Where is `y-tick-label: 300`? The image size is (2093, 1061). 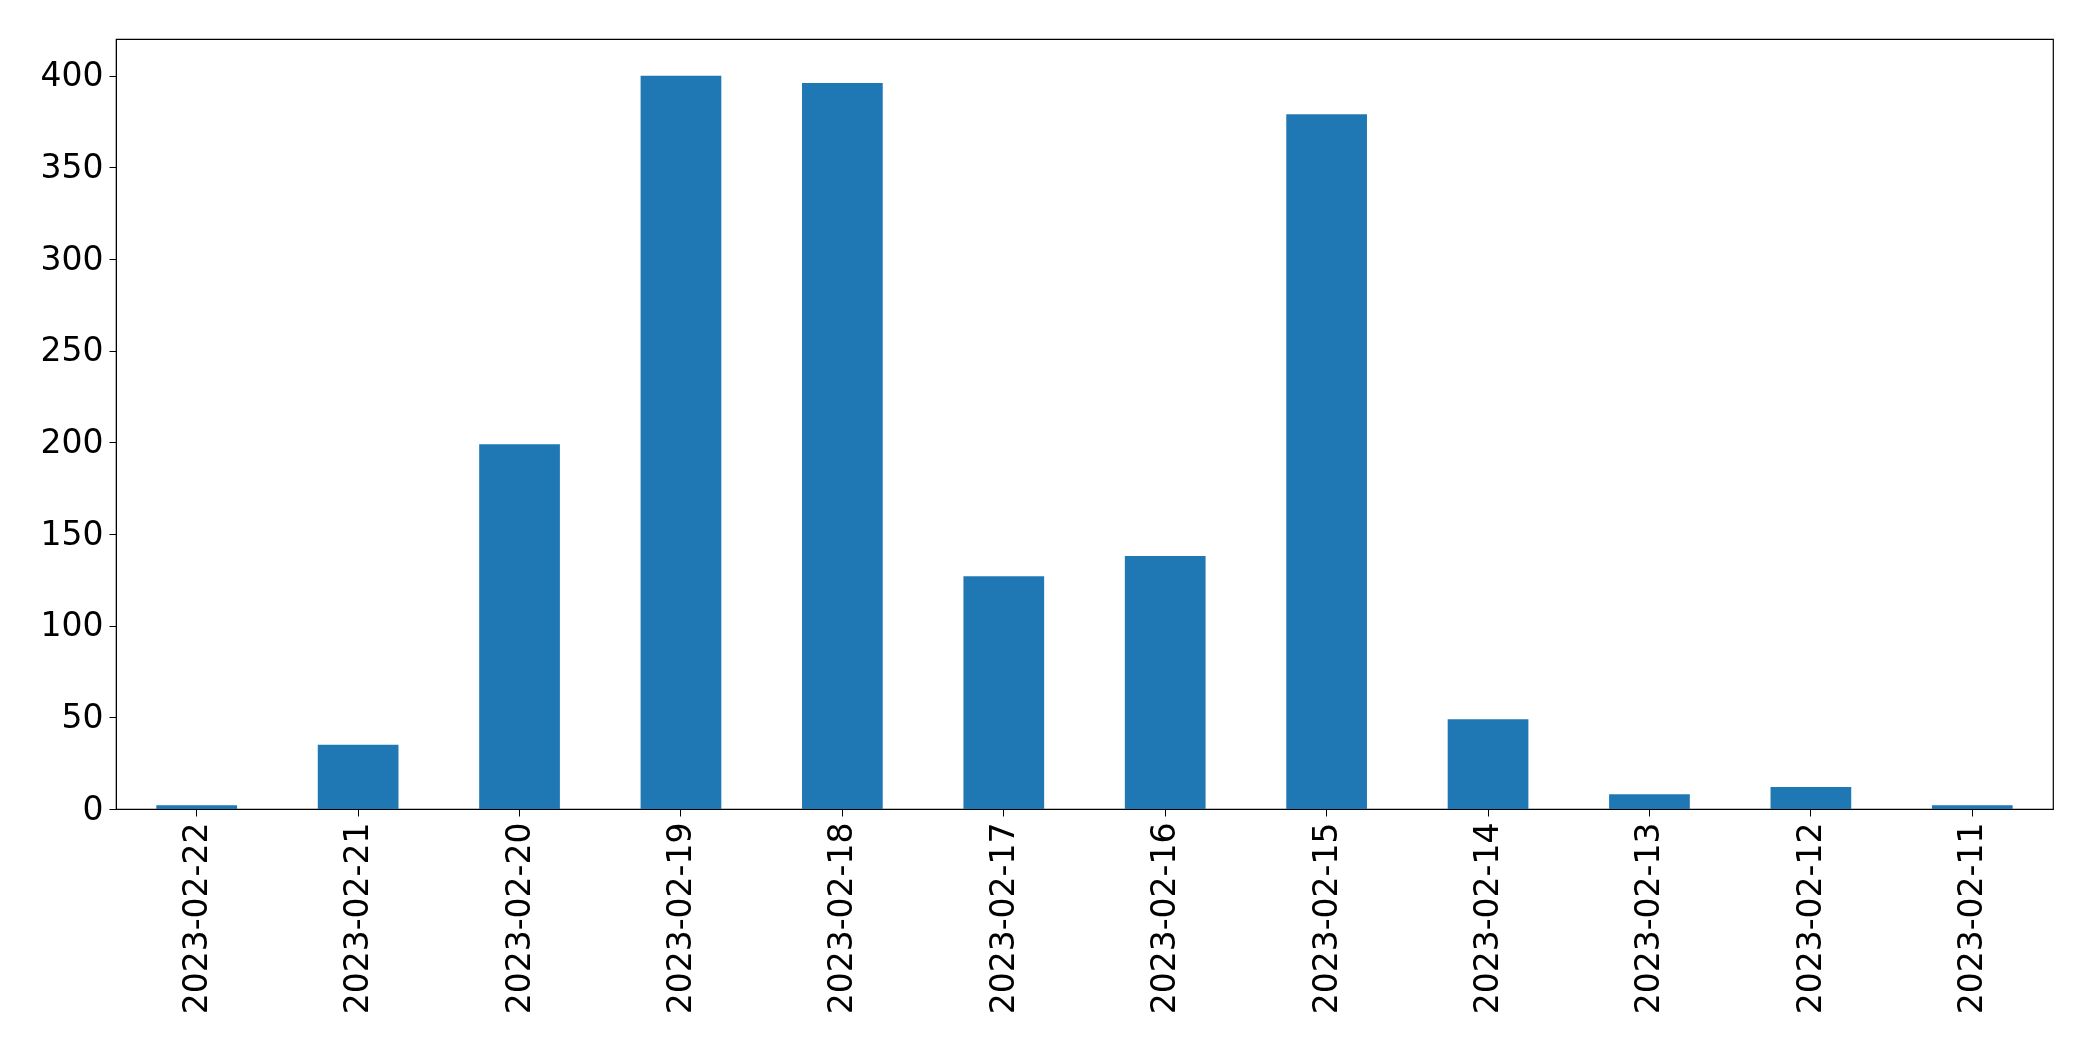
y-tick-label: 300 is located at coordinates (72, 258).